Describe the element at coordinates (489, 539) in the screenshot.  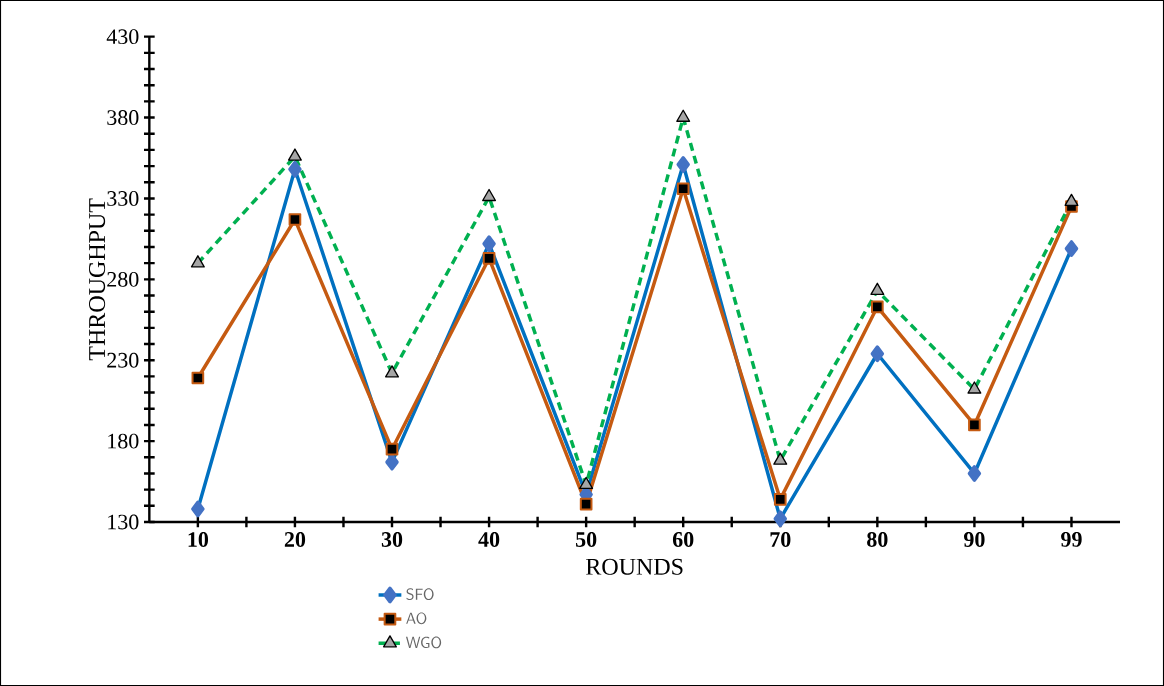
I see `x-tick-label: 40` at that location.